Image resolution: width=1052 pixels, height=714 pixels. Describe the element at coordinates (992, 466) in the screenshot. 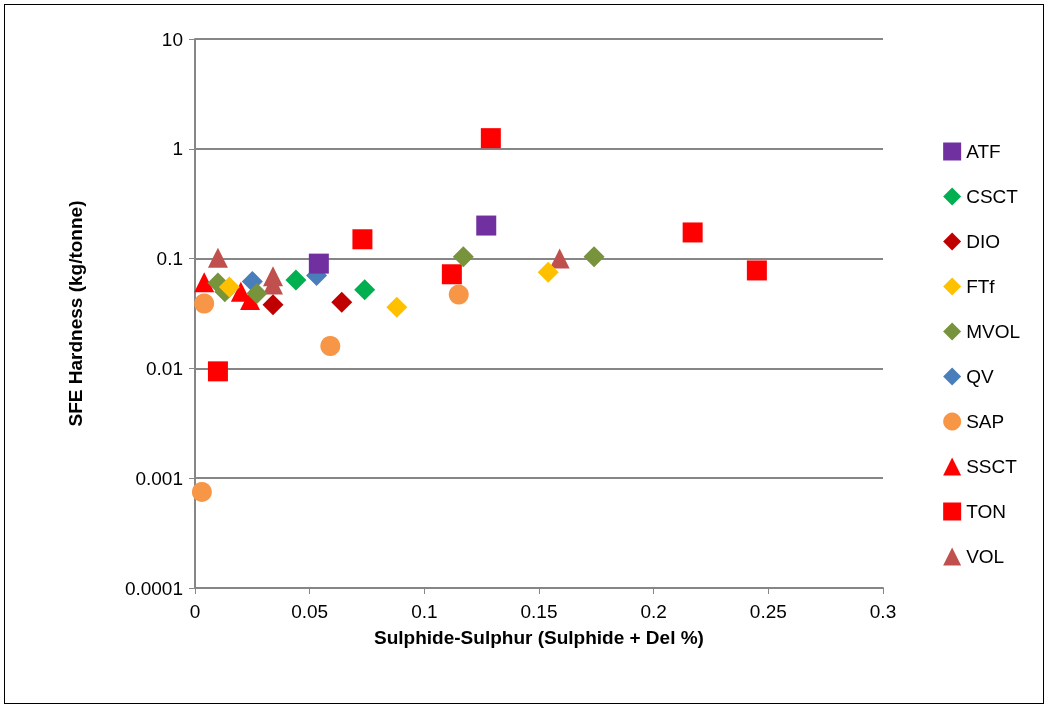

I see `legend-label: SSCT` at that location.